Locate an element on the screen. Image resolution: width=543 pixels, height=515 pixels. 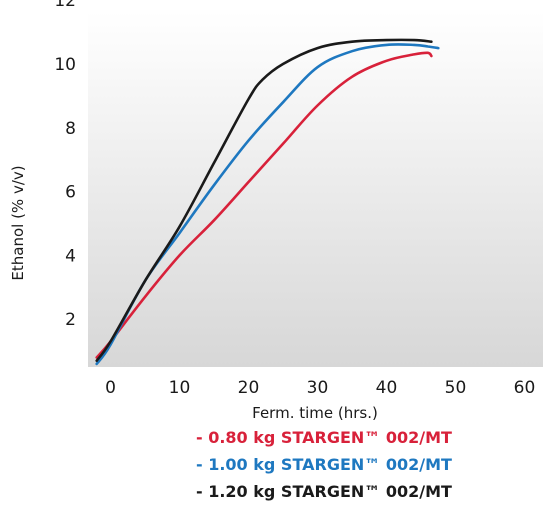
x-tick-label: 20 is located at coordinates (249, 388).